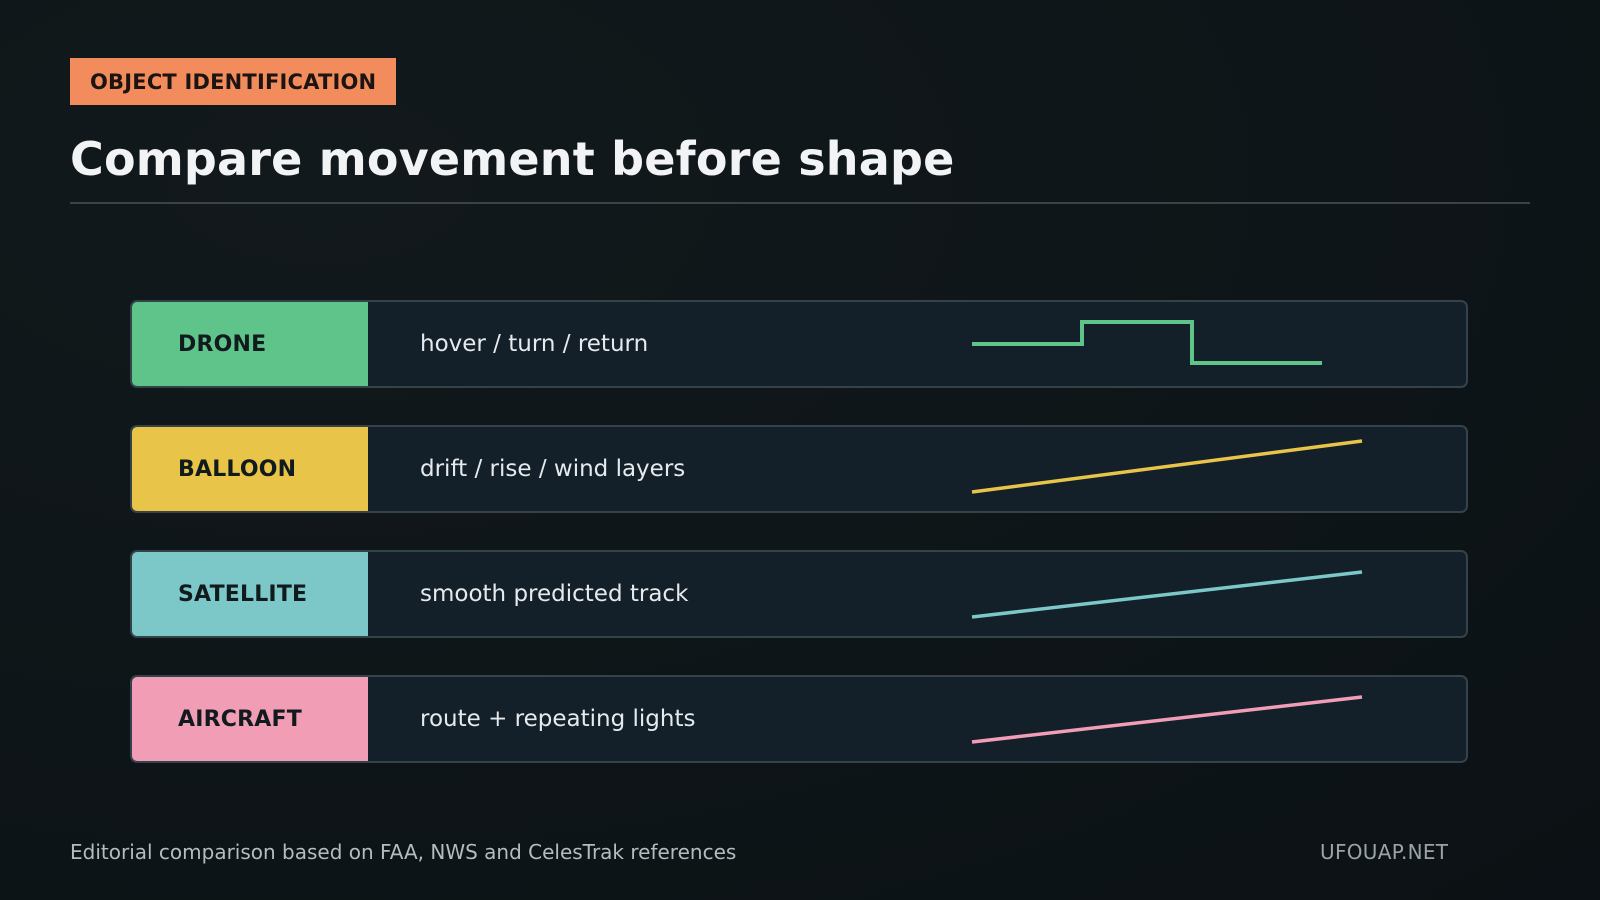  I want to click on row-label: AIRCRAFT, so click(250, 719).